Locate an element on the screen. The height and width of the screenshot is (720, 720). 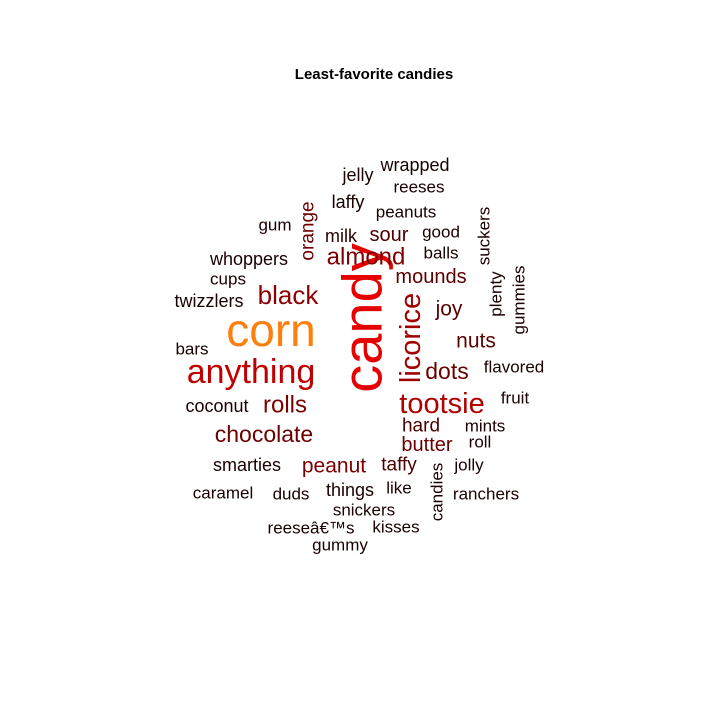
word-good: good is located at coordinates (441, 232).